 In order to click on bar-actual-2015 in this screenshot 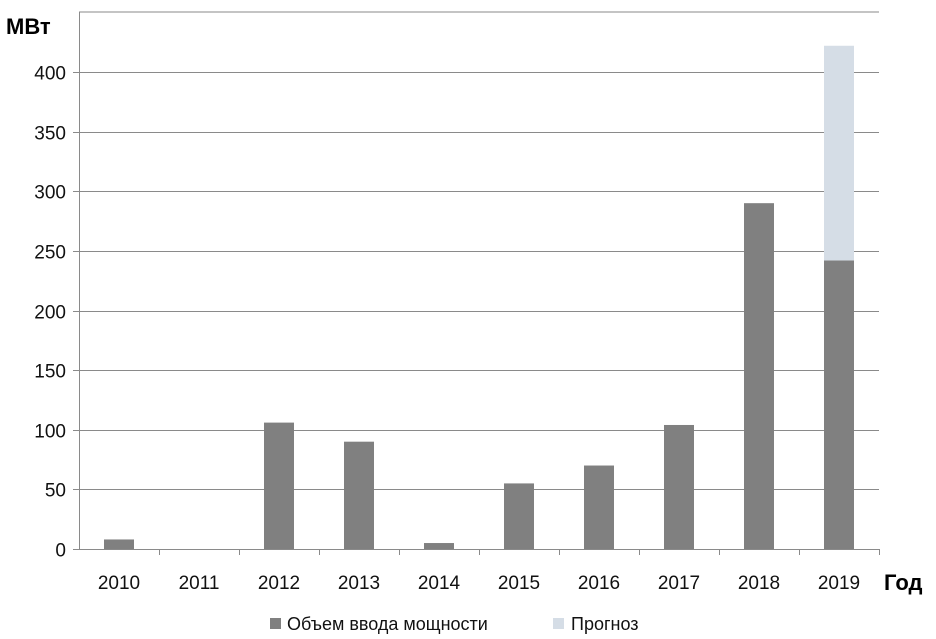, I will do `click(519, 516)`.